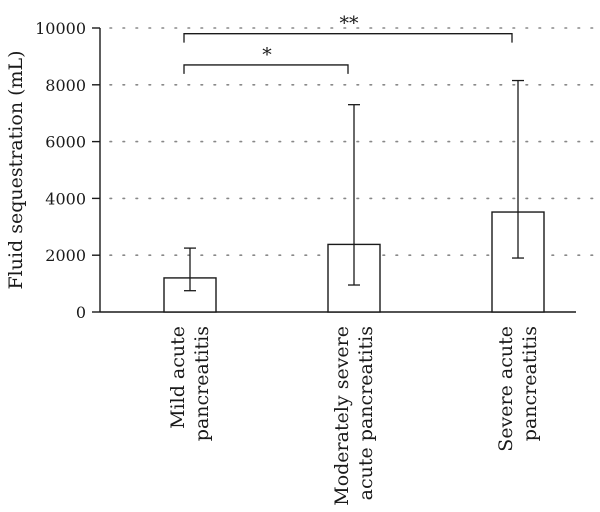 This screenshot has height=512, width=600. I want to click on y-tick-label: 10000, so click(60, 28).